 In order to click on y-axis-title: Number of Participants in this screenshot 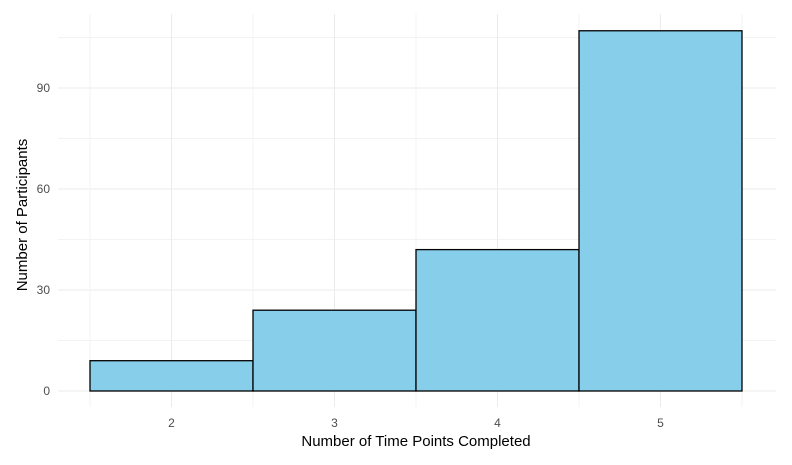, I will do `click(22, 215)`.